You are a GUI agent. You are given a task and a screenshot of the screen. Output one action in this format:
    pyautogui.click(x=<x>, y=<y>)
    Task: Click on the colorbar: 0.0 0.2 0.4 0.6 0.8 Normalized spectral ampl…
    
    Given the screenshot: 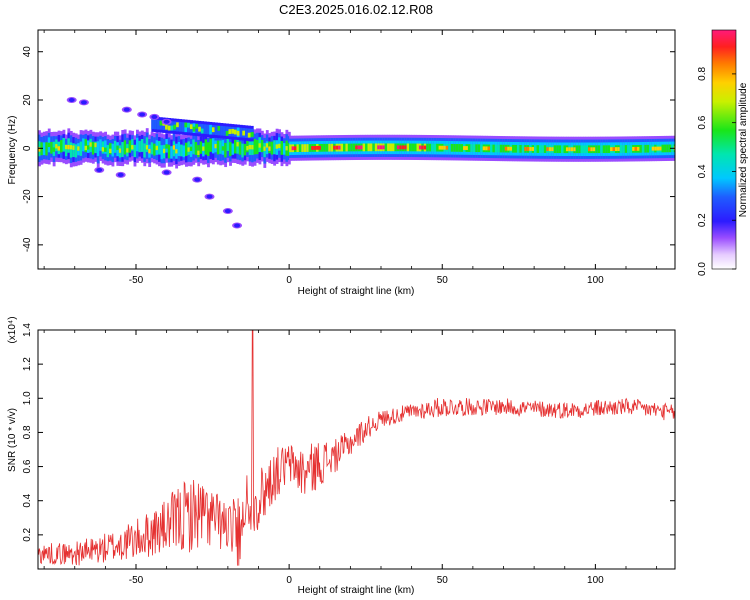 What is the action you would take?
    pyautogui.click(x=723, y=152)
    